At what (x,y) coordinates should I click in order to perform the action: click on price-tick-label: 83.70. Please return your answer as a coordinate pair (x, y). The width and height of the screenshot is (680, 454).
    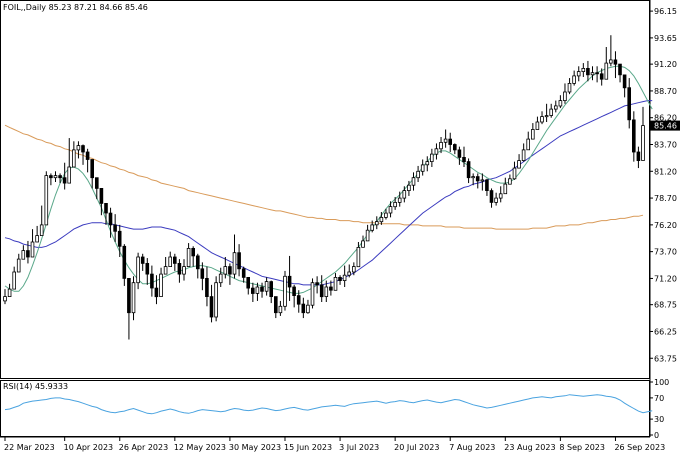
    Looking at the image, I should click on (665, 145).